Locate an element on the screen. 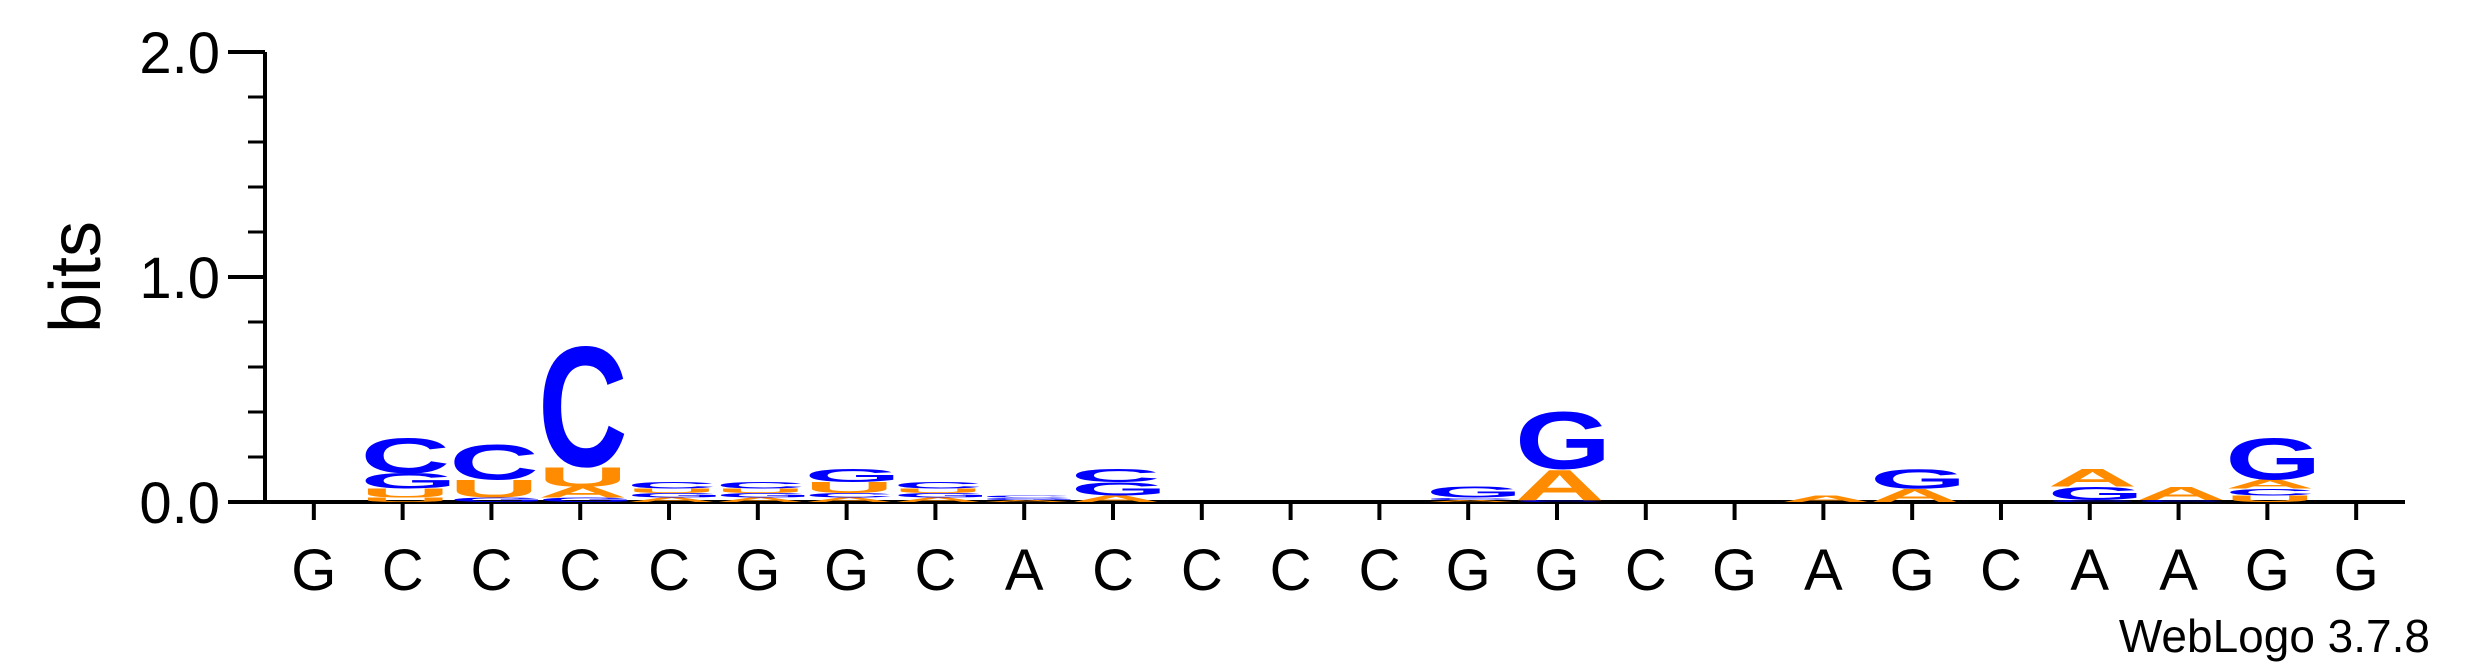 The width and height of the screenshot is (2475, 667). y-axis-title: bits is located at coordinates (76, 277).